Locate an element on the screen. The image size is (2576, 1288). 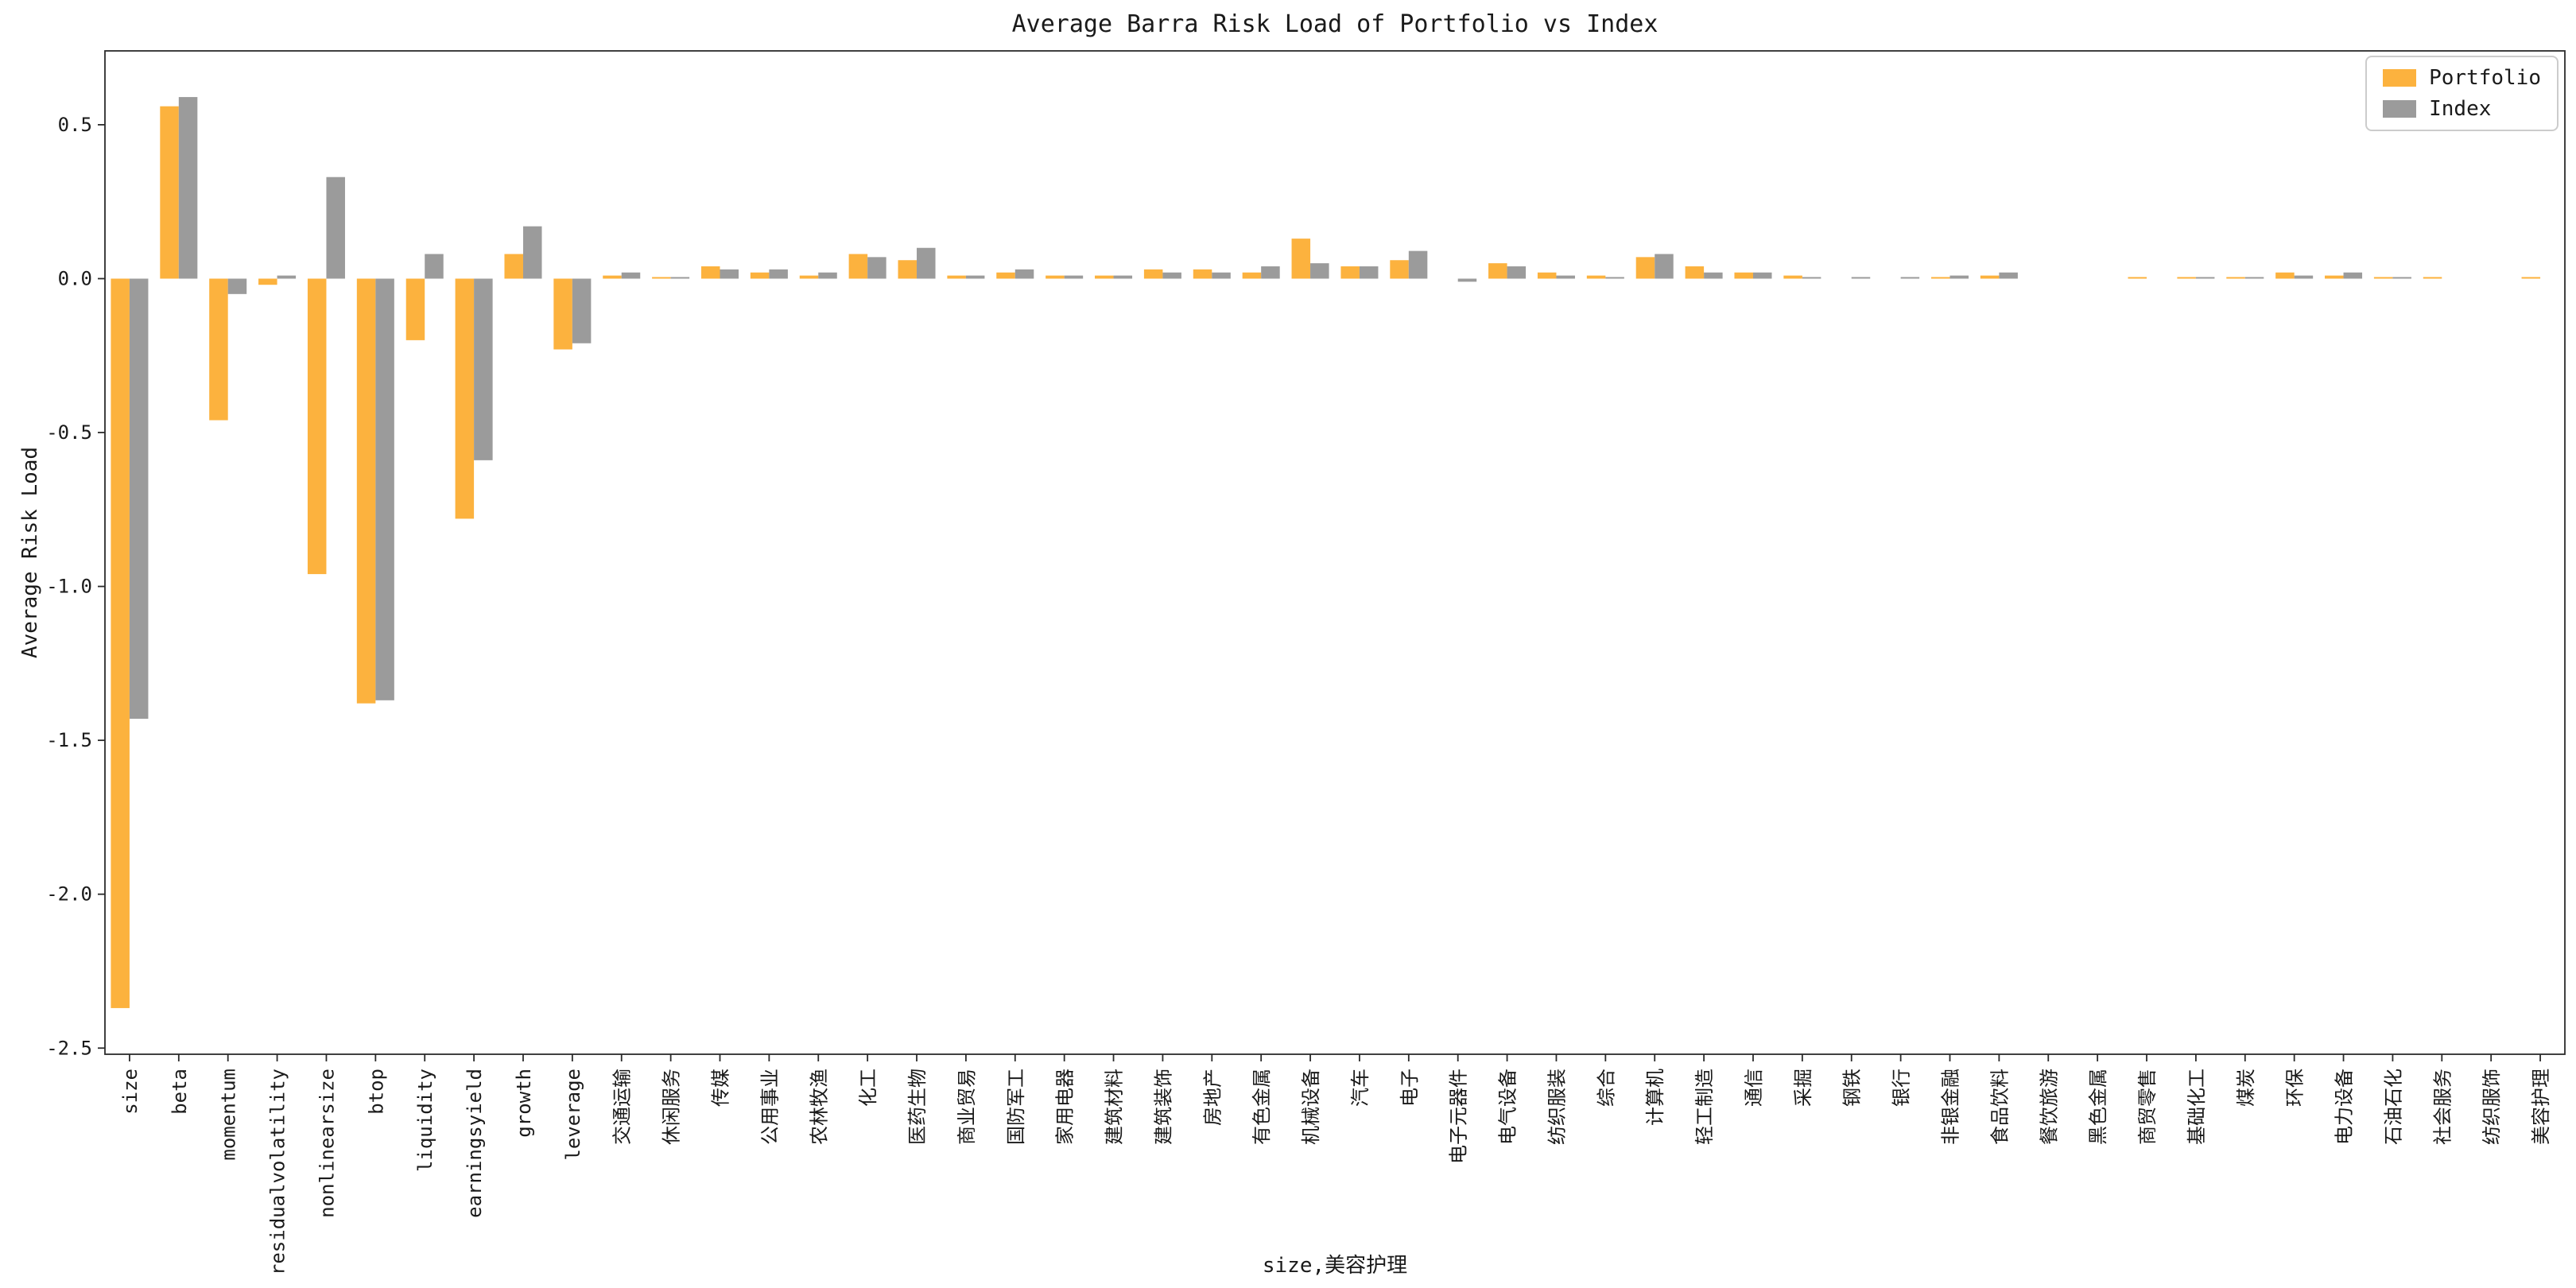
y-tick-label: -1.5 is located at coordinates (69, 740).